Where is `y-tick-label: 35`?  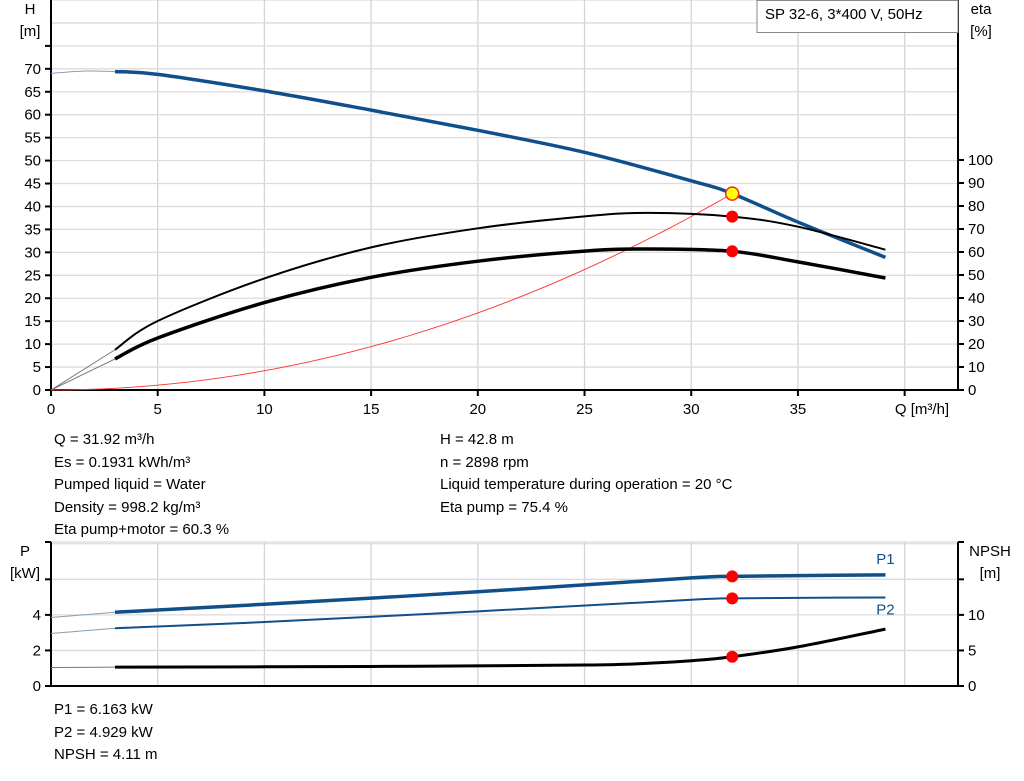
y-tick-label: 35 is located at coordinates (32, 229).